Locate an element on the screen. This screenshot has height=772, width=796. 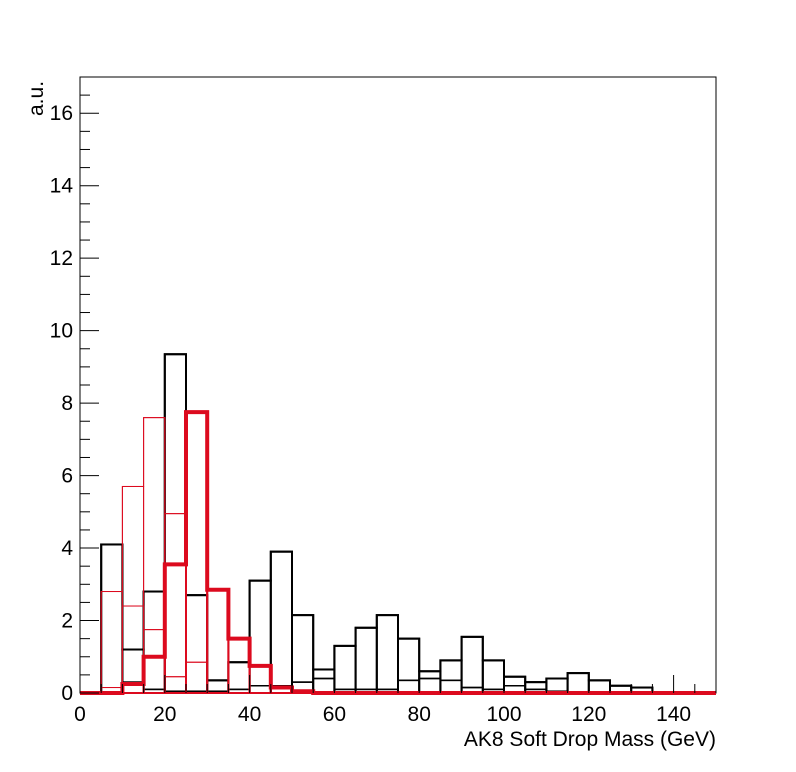
y-tick-label: 10 is located at coordinates (61, 331).